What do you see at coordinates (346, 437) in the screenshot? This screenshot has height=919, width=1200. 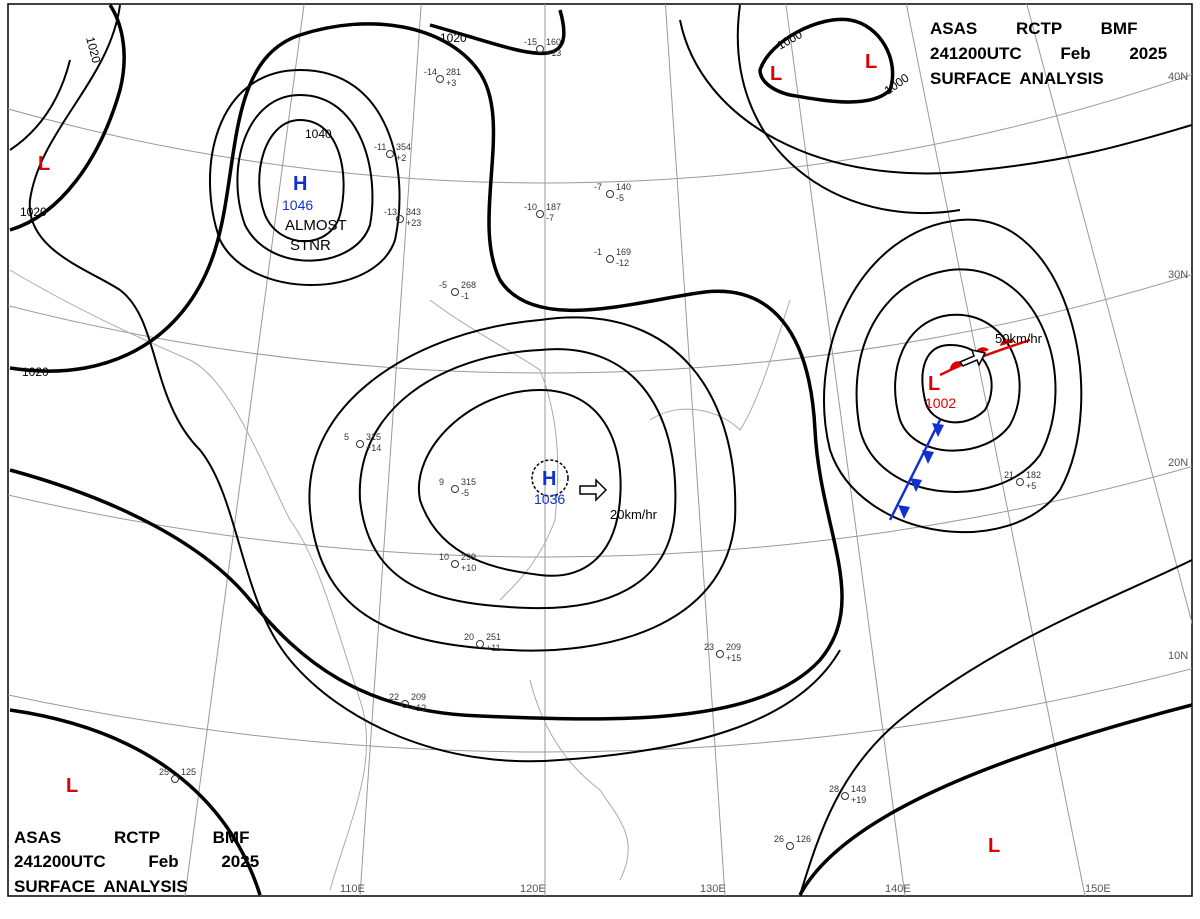 I see `station-temp: 5` at bounding box center [346, 437].